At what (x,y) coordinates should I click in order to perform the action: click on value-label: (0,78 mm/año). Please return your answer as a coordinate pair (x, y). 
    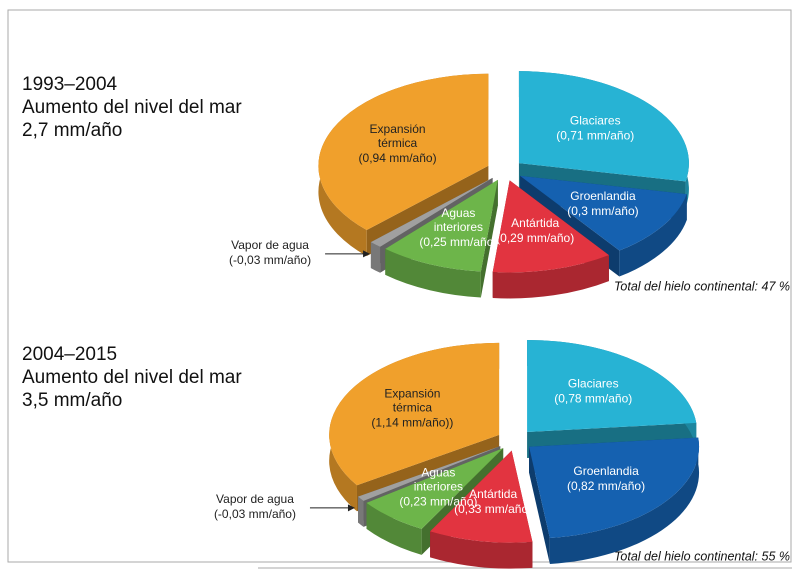
    Looking at the image, I should click on (593, 399).